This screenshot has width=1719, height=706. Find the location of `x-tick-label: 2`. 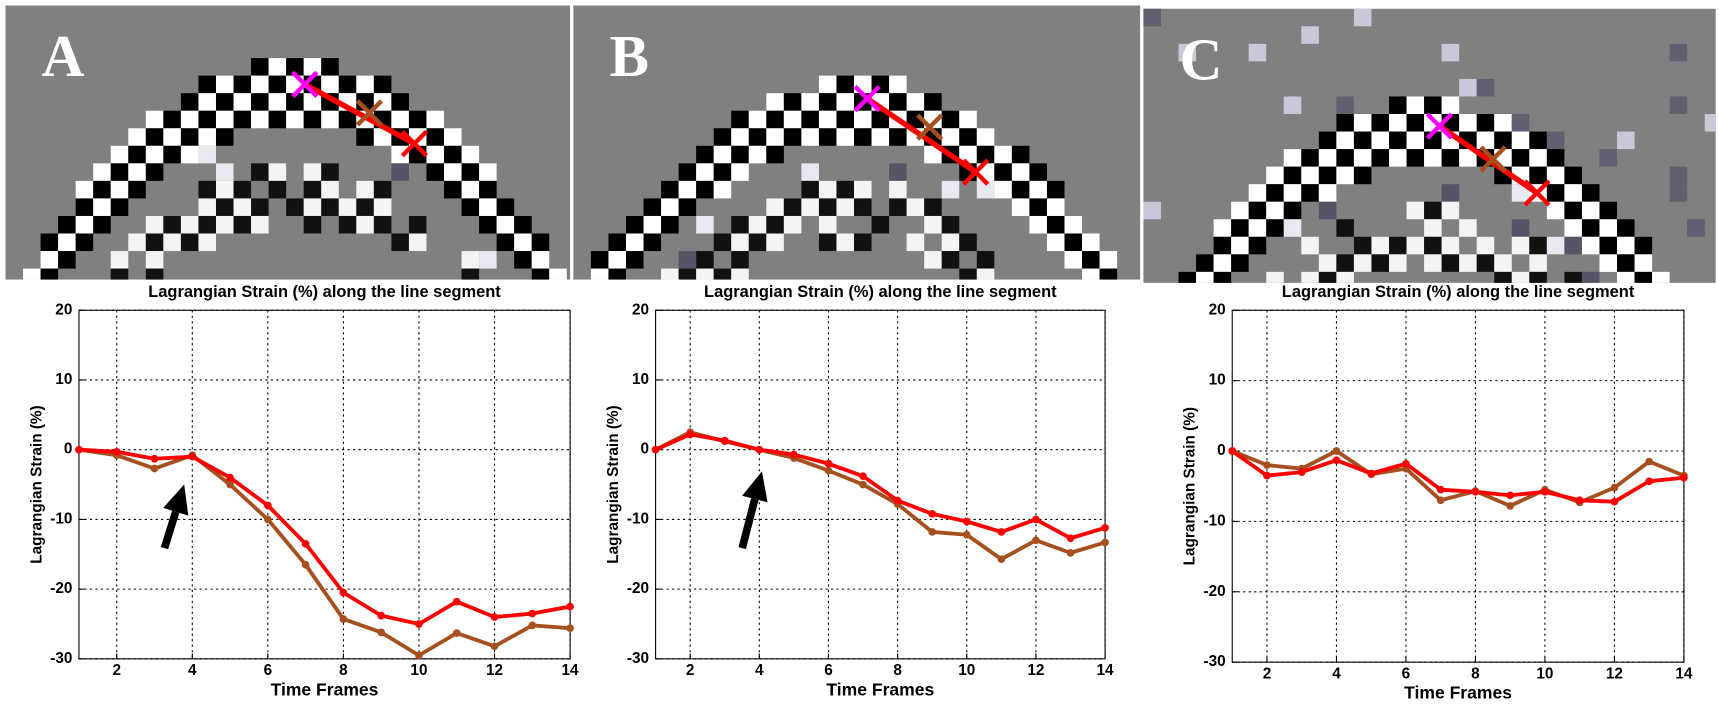

x-tick-label: 2 is located at coordinates (690, 670).